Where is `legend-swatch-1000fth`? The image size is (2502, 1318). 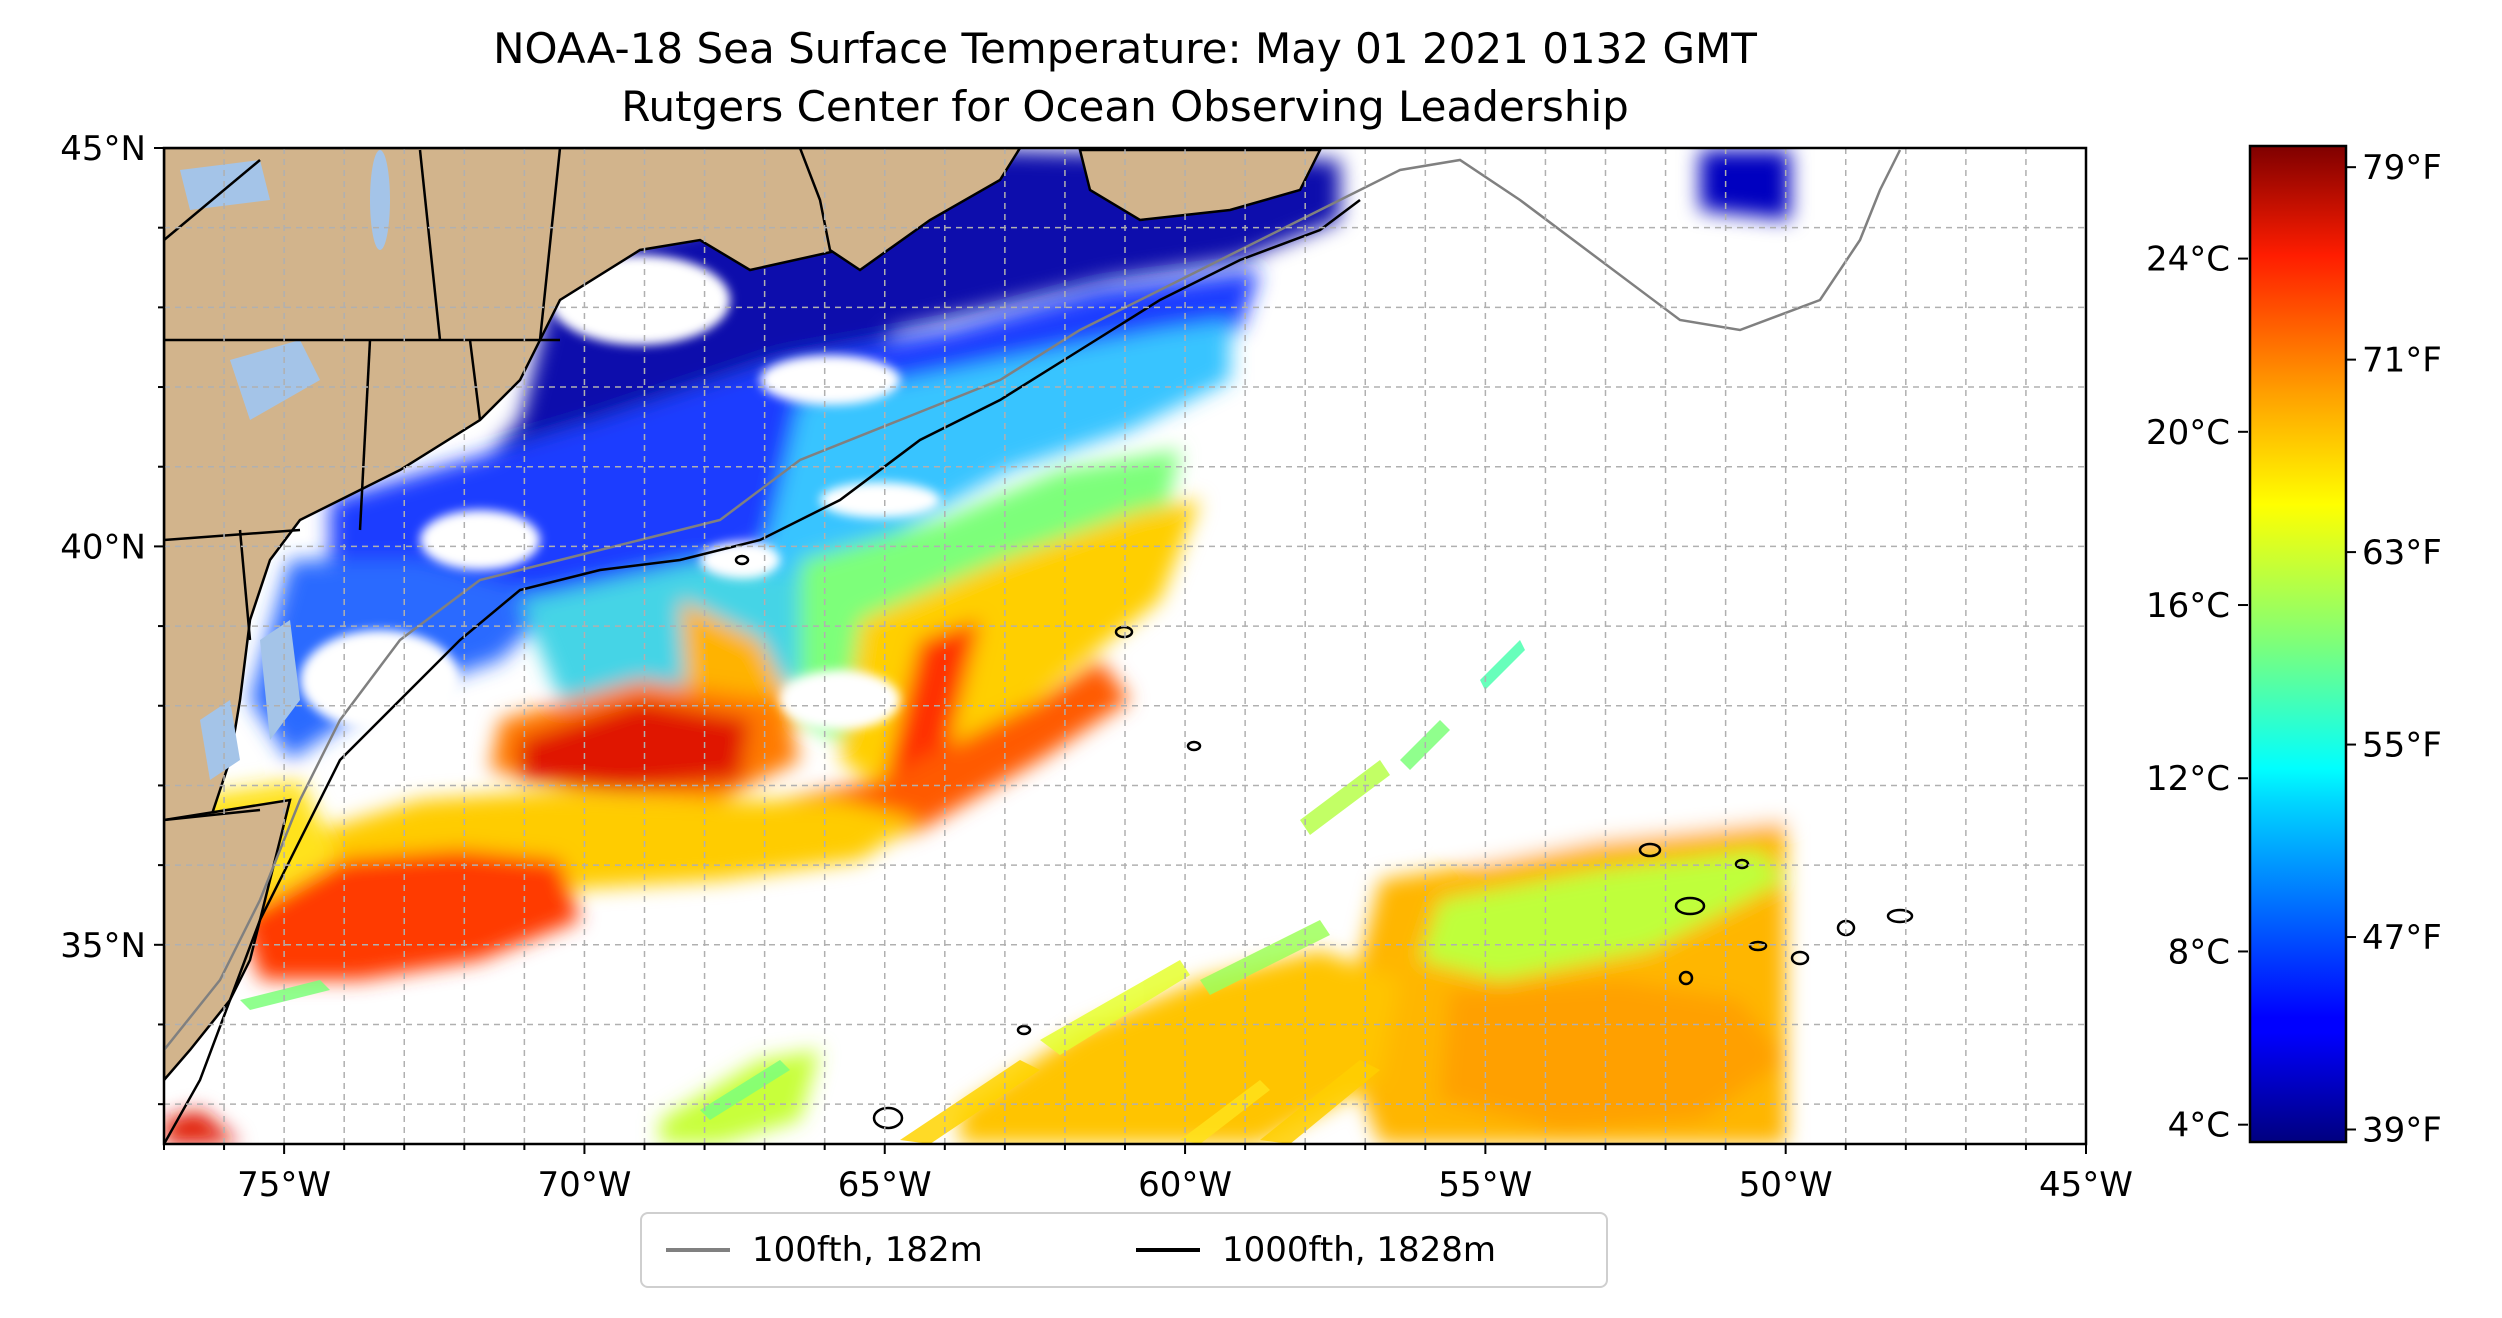
legend-swatch-1000fth is located at coordinates (1168, 1250).